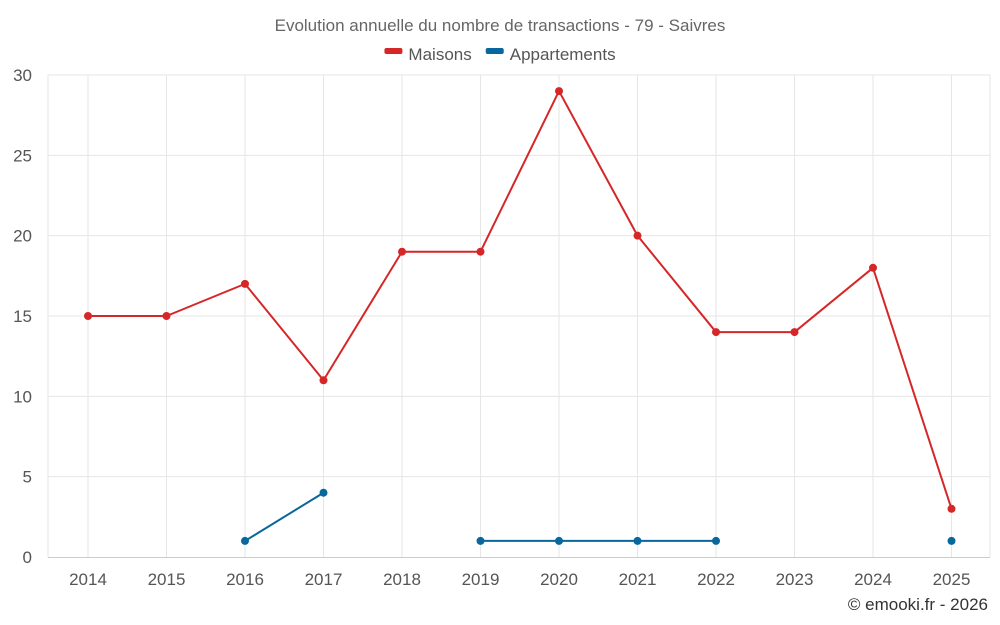 This screenshot has height=625, width=1000. Describe the element at coordinates (559, 579) in the screenshot. I see `x-tick-label: 2020` at that location.